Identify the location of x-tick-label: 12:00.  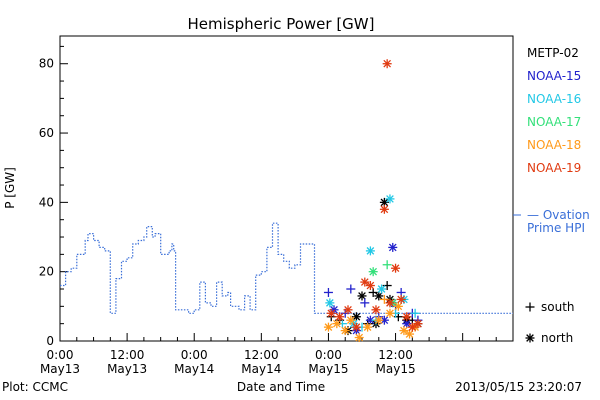
(127, 355).